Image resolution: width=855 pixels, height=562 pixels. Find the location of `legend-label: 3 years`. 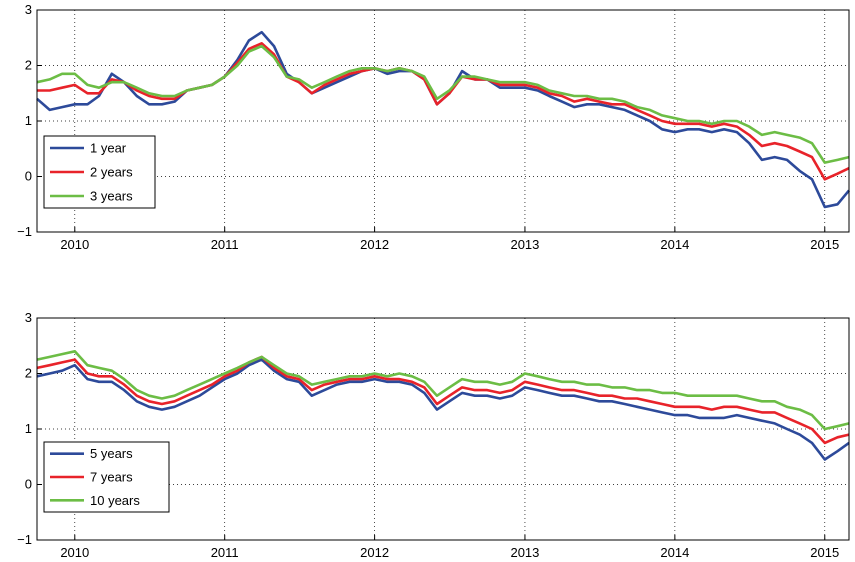

legend-label: 3 years is located at coordinates (111, 196).